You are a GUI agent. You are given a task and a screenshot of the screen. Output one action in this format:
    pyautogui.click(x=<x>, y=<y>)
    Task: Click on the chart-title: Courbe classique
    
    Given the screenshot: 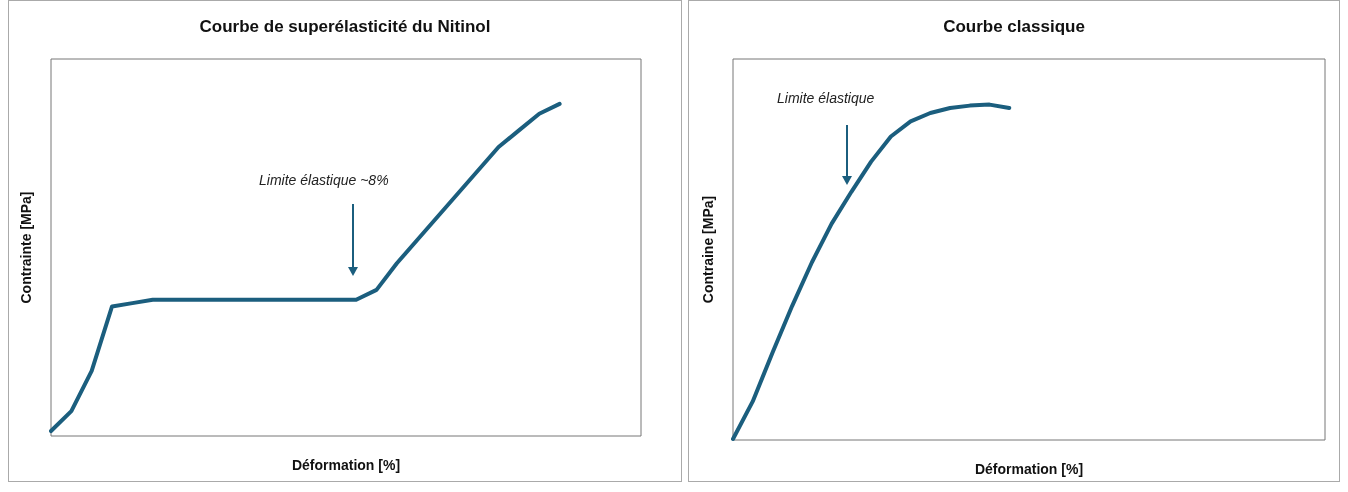 What is the action you would take?
    pyautogui.click(x=1014, y=26)
    